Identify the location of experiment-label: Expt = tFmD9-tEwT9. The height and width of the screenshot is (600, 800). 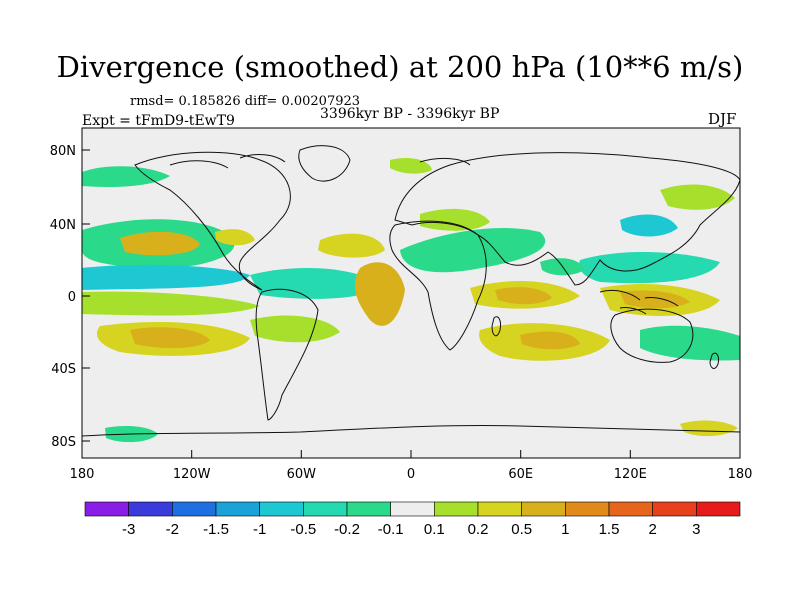
(158, 121).